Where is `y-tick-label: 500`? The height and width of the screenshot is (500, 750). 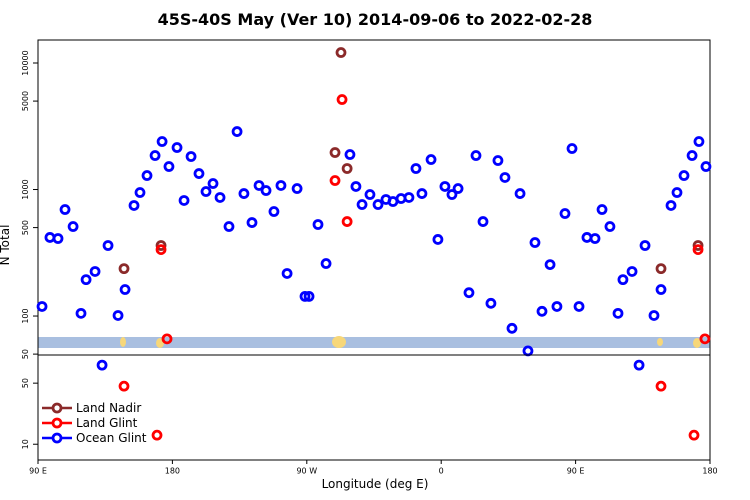 y-tick-label: 500 is located at coordinates (25, 227).